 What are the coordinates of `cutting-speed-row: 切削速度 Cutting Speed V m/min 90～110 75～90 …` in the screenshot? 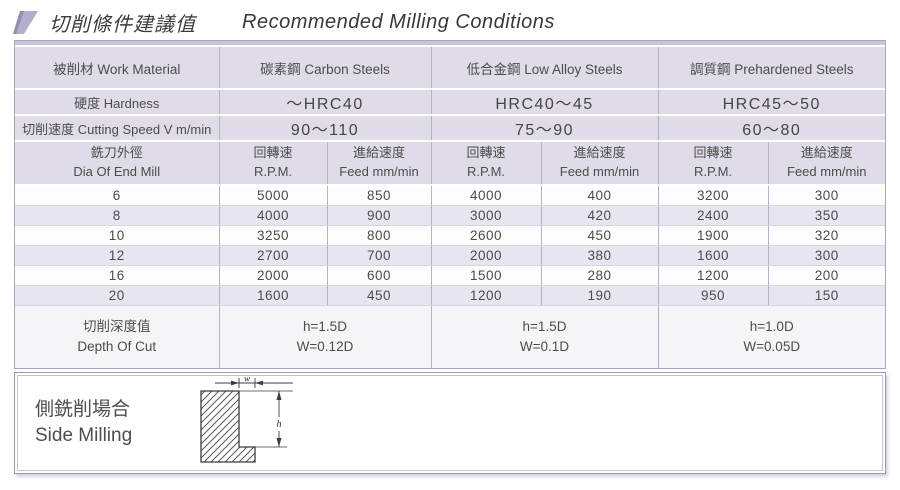 It's located at (450, 128).